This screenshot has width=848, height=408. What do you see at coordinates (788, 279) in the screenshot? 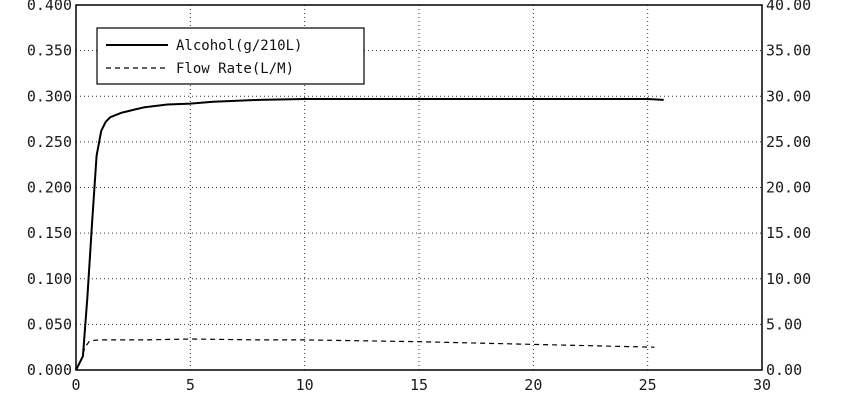
I see `y2-tick-label: 10.00` at bounding box center [788, 279].